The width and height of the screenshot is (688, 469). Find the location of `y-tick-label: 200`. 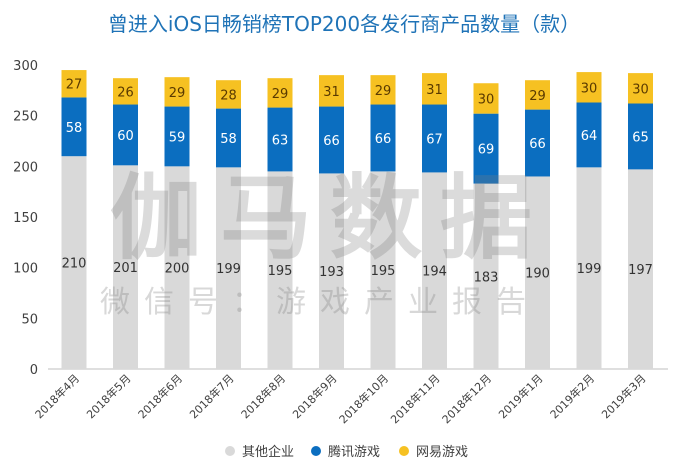

y-tick-label: 200 is located at coordinates (25, 167).